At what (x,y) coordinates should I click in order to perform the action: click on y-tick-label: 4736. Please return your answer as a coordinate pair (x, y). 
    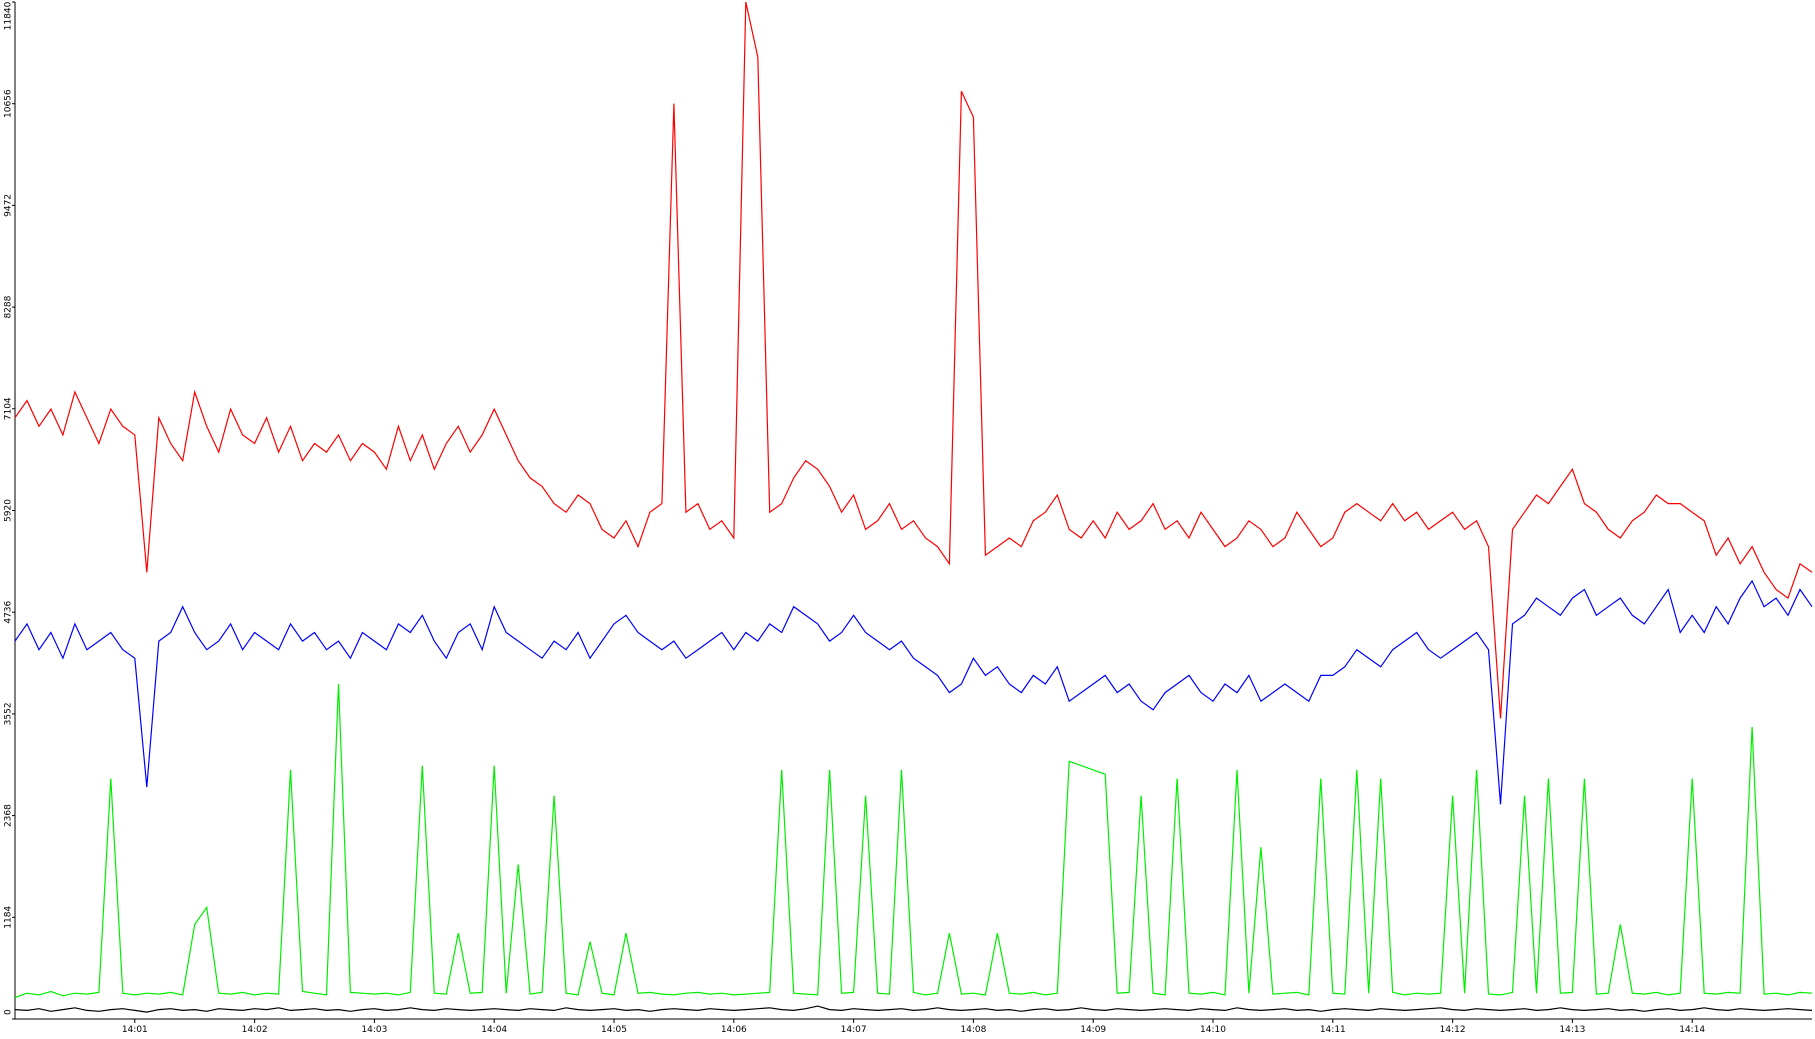
    Looking at the image, I should click on (9, 611).